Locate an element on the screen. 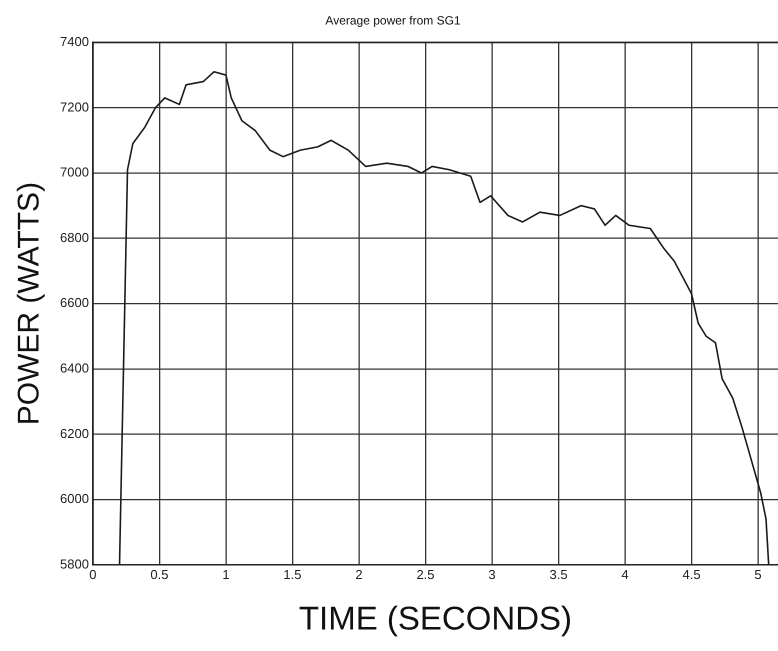  x-tick-label: 5 is located at coordinates (758, 574).